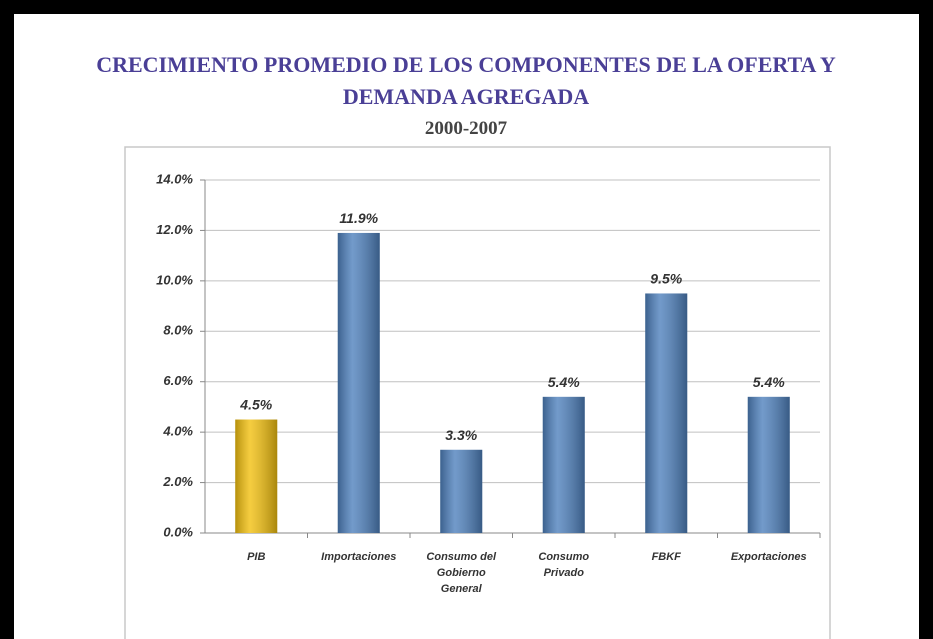 This screenshot has height=639, width=933. Describe the element at coordinates (256, 557) in the screenshot. I see `x-tick-label: PIB` at that location.